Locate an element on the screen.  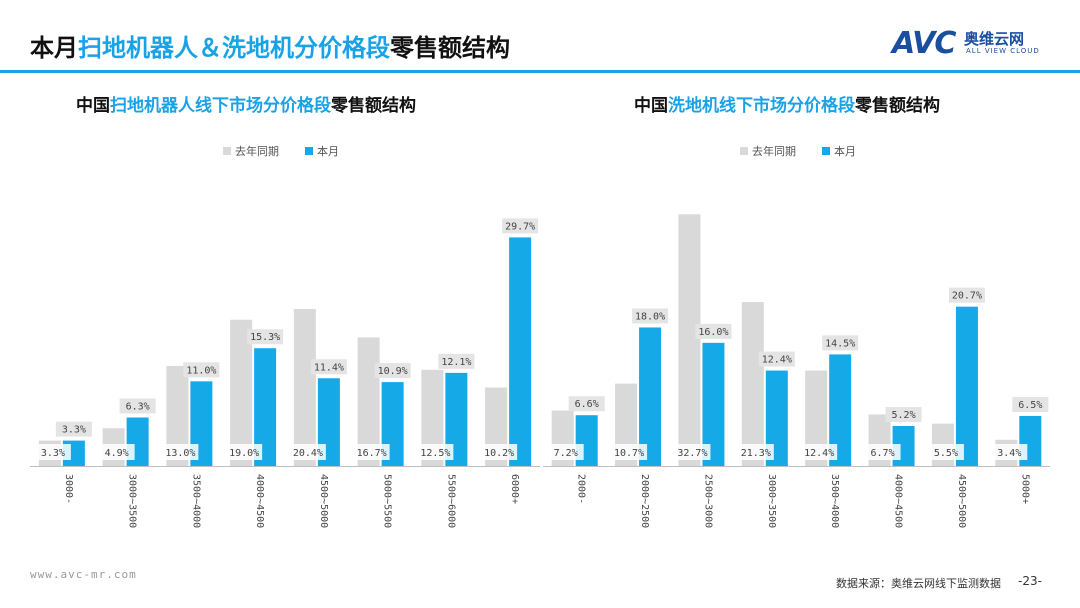
category-label-7: 5000+ is located at coordinates (1024, 489).